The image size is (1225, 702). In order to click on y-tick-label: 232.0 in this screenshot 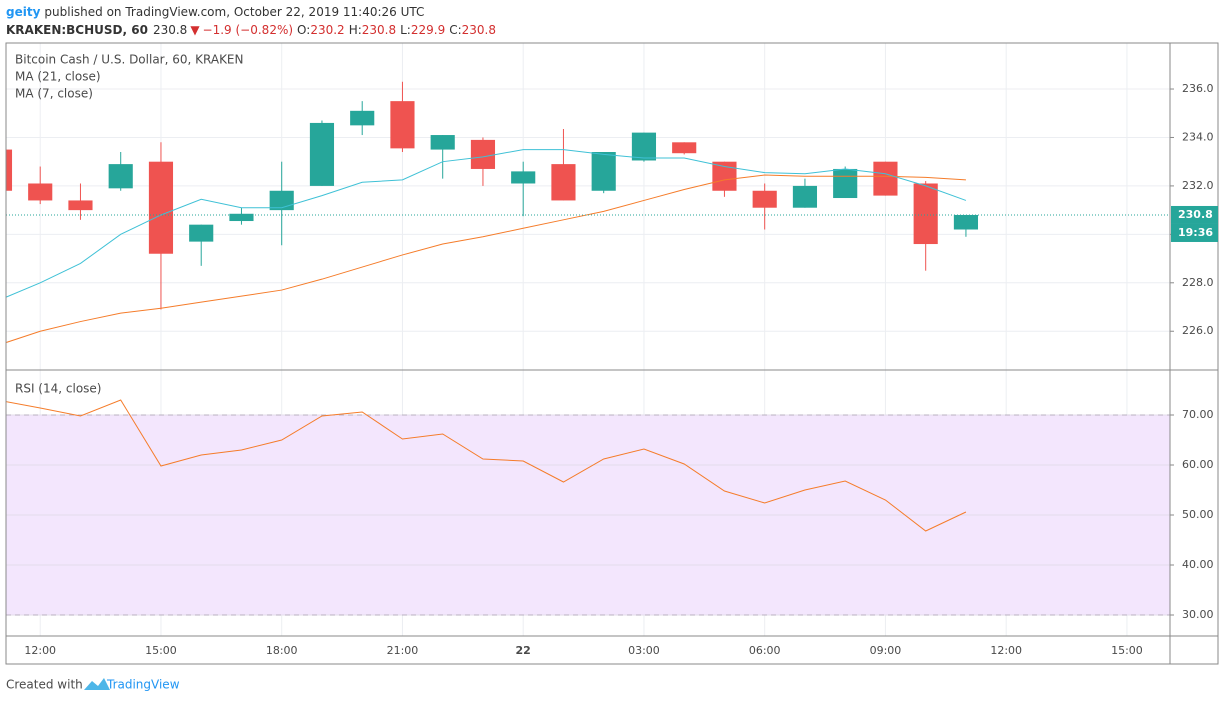, I will do `click(1198, 185)`.